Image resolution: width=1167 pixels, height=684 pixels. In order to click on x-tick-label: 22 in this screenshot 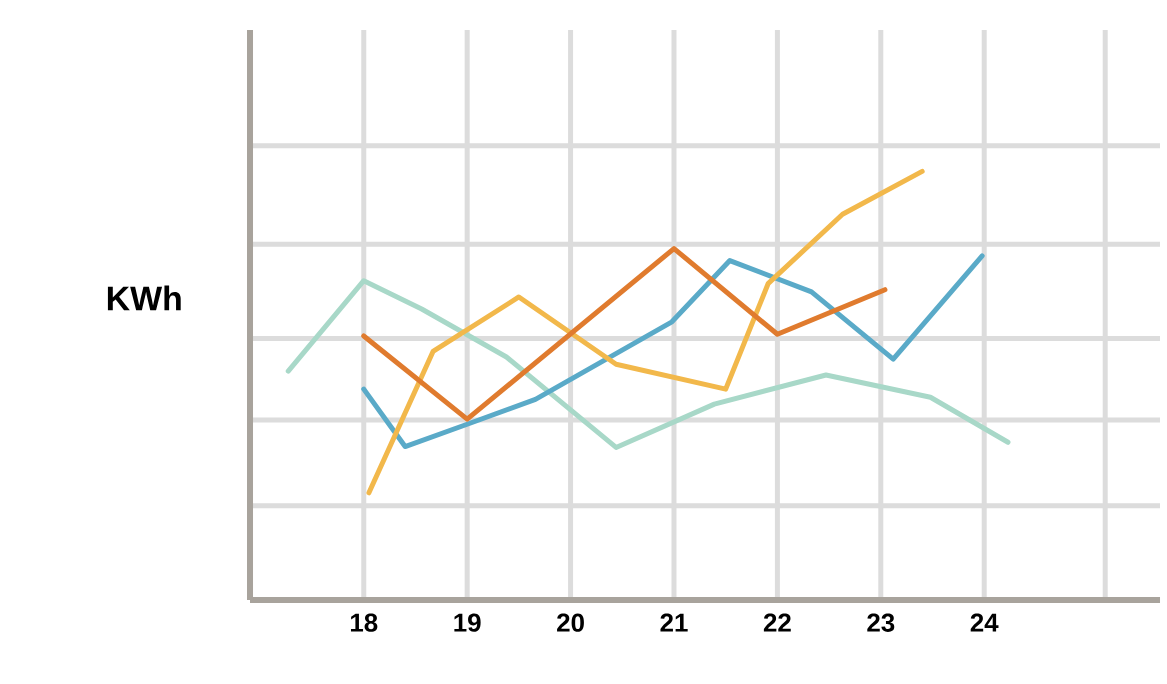, I will do `click(777, 622)`.